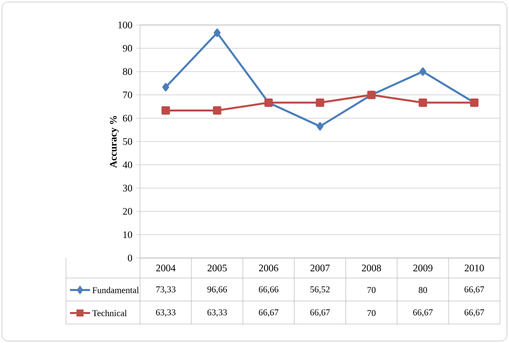  What do you see at coordinates (114, 142) in the screenshot?
I see `y-axis-title: Accuracy %` at bounding box center [114, 142].